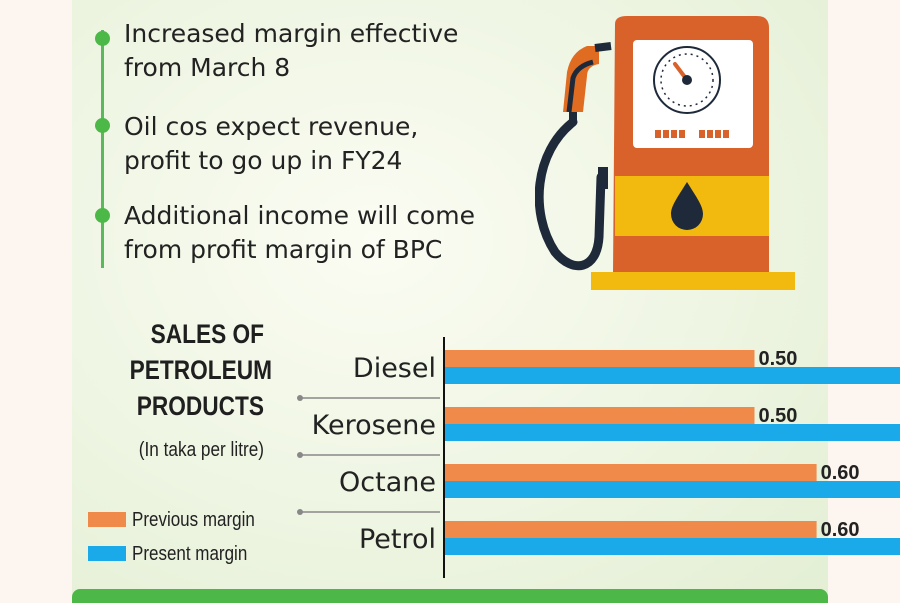 The width and height of the screenshot is (900, 603). I want to click on bullet-timeline, so click(102, 149).